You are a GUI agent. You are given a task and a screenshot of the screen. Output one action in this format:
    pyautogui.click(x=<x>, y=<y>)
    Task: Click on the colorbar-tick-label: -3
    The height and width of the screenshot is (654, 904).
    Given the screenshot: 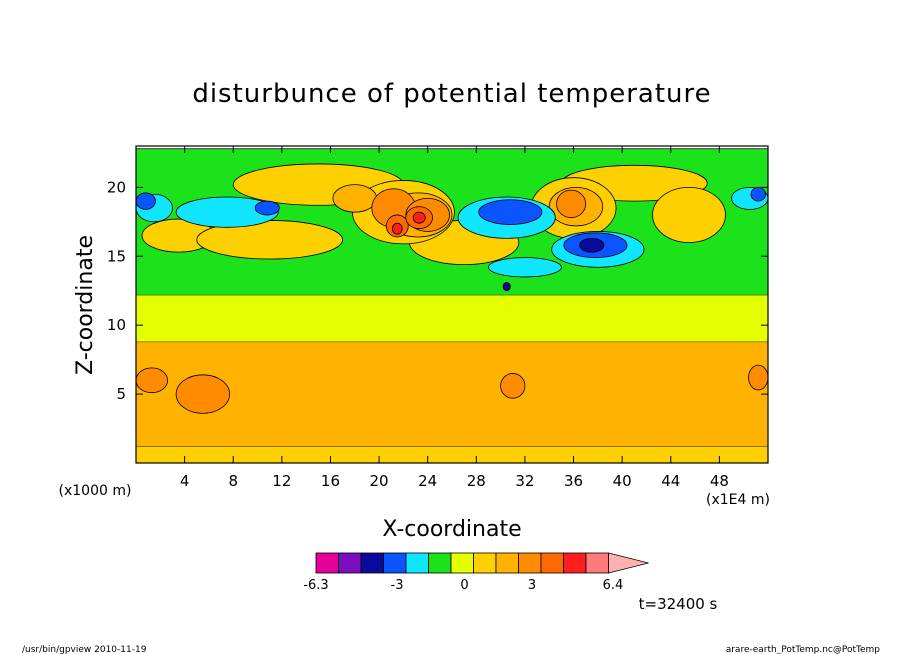 What is the action you would take?
    pyautogui.click(x=397, y=585)
    